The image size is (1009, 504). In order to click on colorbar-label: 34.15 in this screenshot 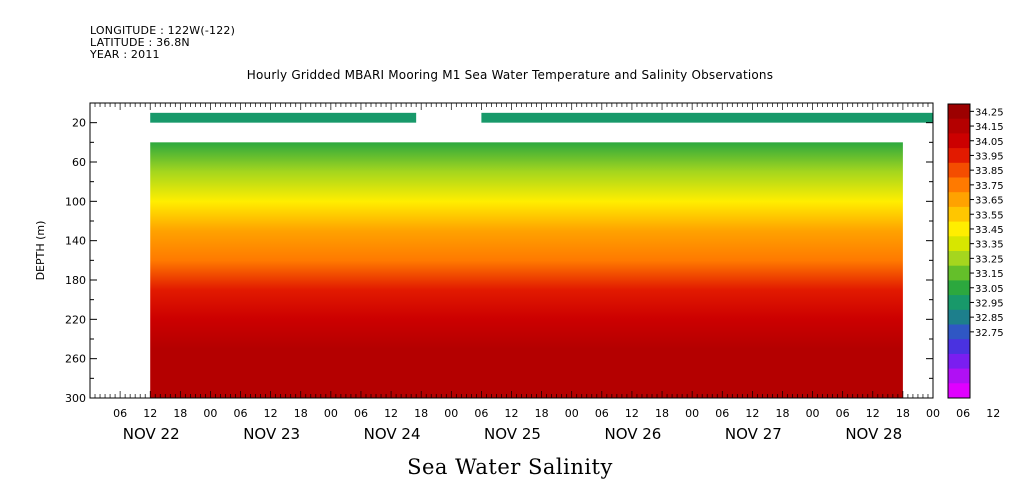, I will do `click(989, 127)`.